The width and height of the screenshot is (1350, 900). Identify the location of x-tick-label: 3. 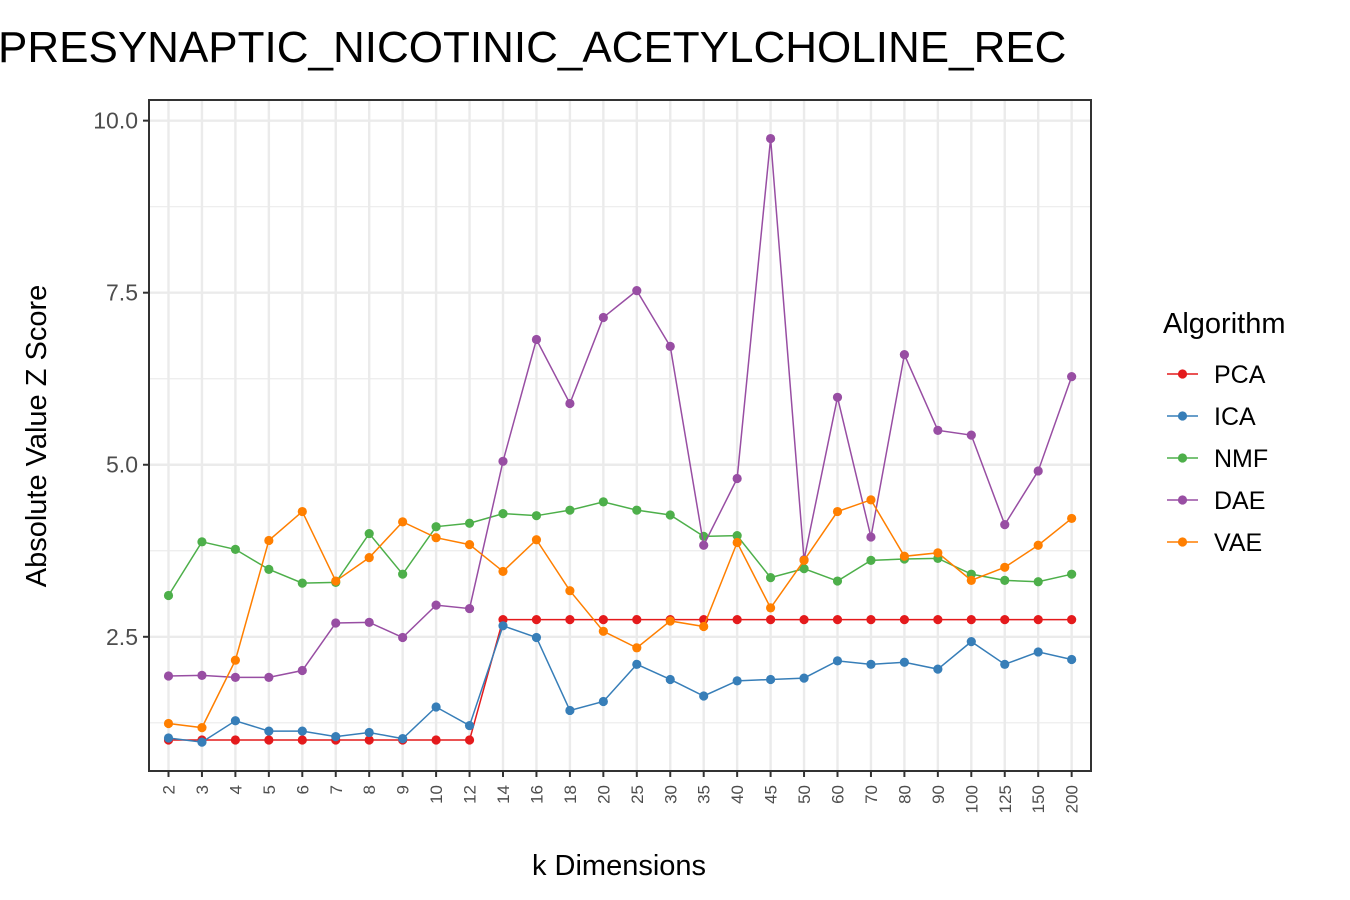
(202, 789).